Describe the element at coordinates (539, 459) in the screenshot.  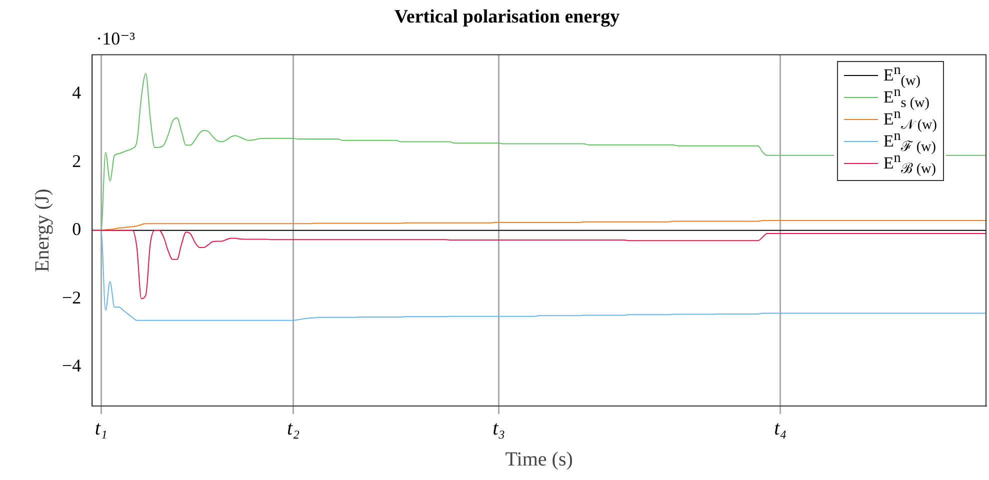
I see `x-axis-title: Time (s)` at that location.